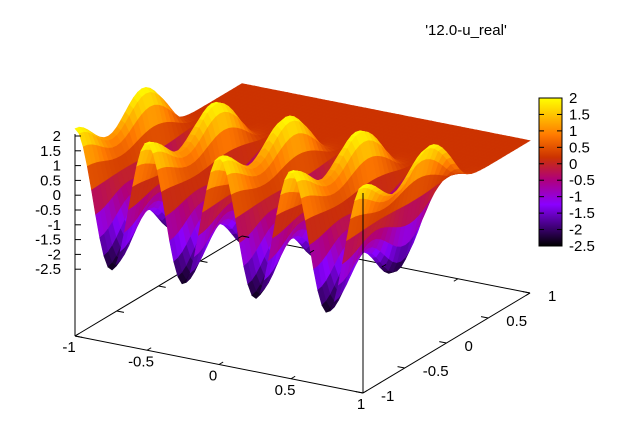 The width and height of the screenshot is (617, 438). Describe the element at coordinates (567, 172) in the screenshot. I see `colorbar-tick-labels: 21.510.50-0.5-1-1.5-2-2.5` at that location.